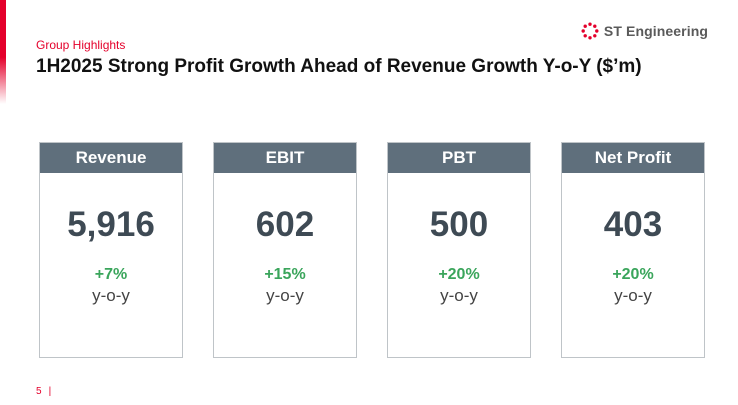 Image resolution: width=738 pixels, height=405 pixels. What do you see at coordinates (285, 224) in the screenshot?
I see `card-value: 602` at bounding box center [285, 224].